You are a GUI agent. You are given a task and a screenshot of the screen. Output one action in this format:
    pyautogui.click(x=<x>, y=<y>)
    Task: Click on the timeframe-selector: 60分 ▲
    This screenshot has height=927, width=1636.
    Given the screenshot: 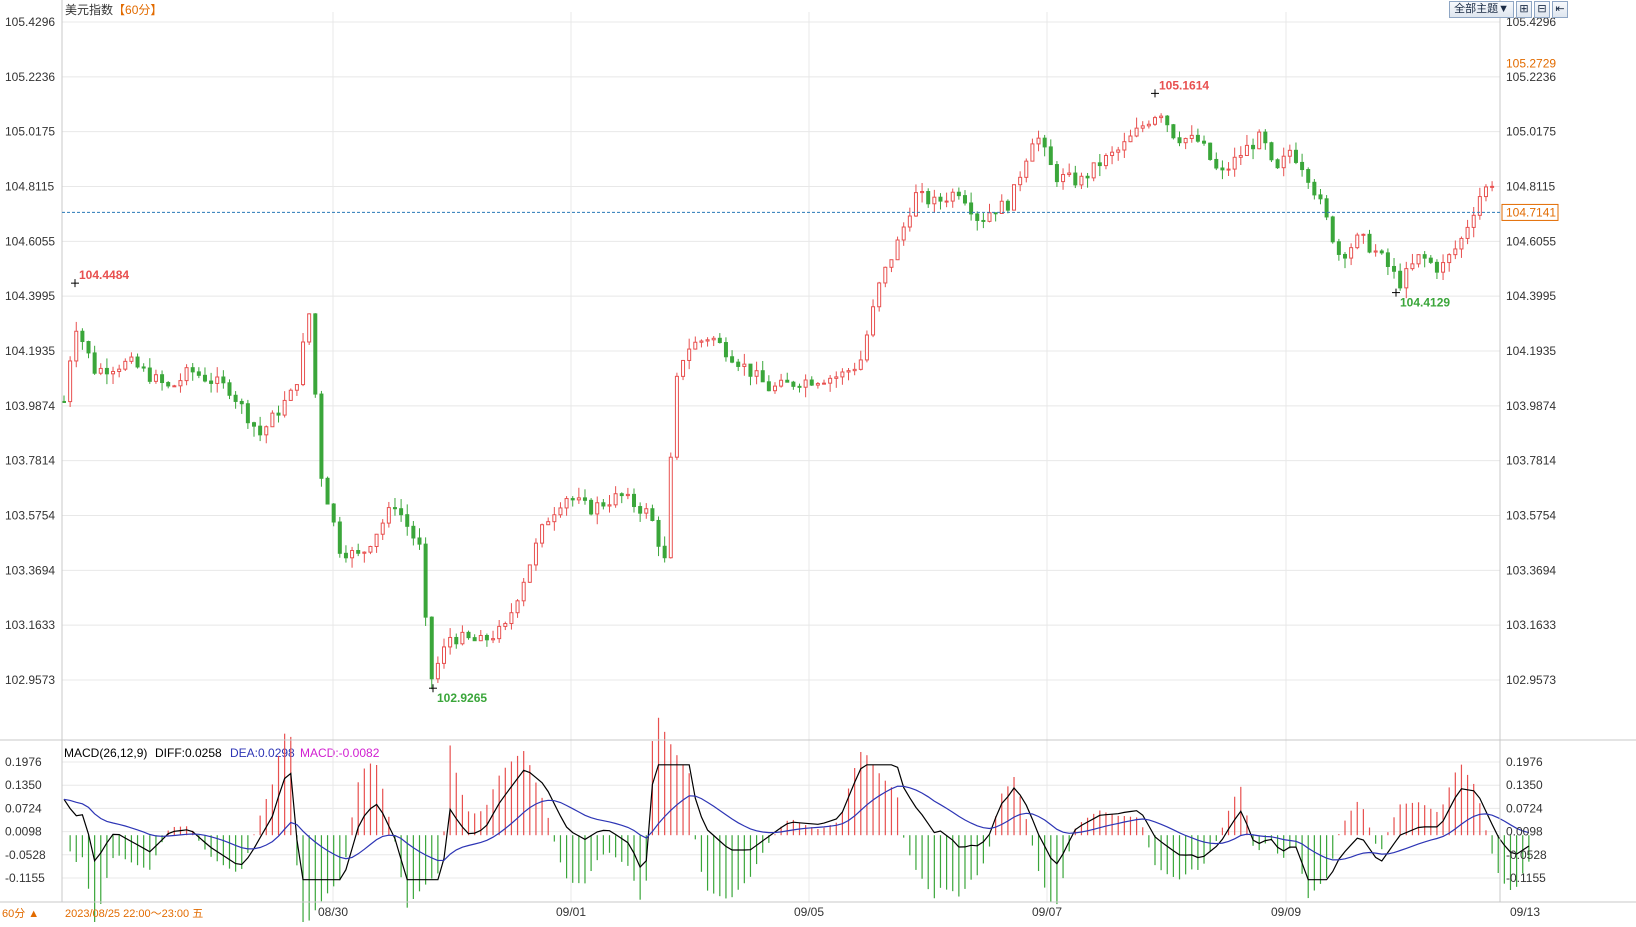 What is the action you would take?
    pyautogui.click(x=21, y=914)
    